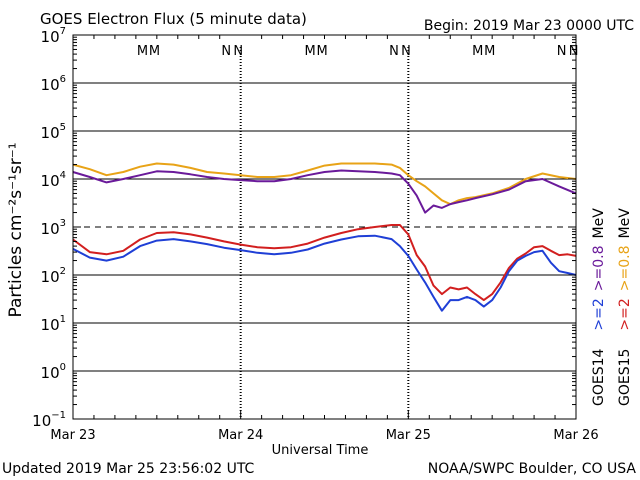 The width and height of the screenshot is (640, 480). What do you see at coordinates (575, 435) in the screenshot?
I see `x-tick-label: Mar 26` at bounding box center [575, 435].